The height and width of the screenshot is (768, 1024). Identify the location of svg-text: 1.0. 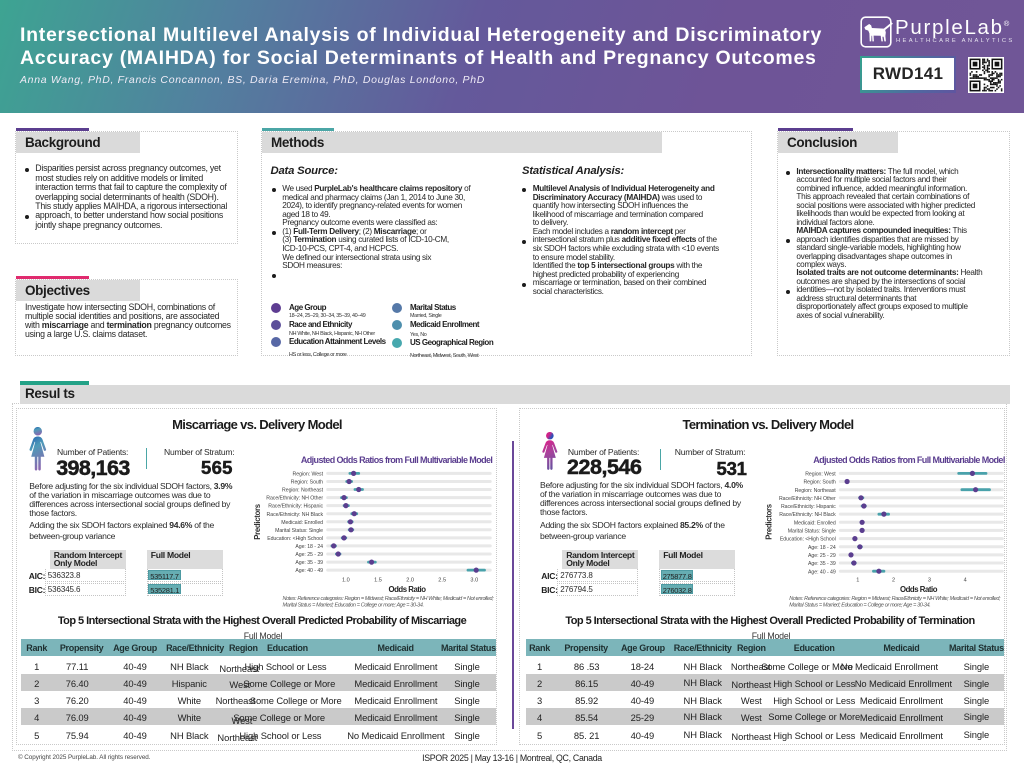
(346, 581).